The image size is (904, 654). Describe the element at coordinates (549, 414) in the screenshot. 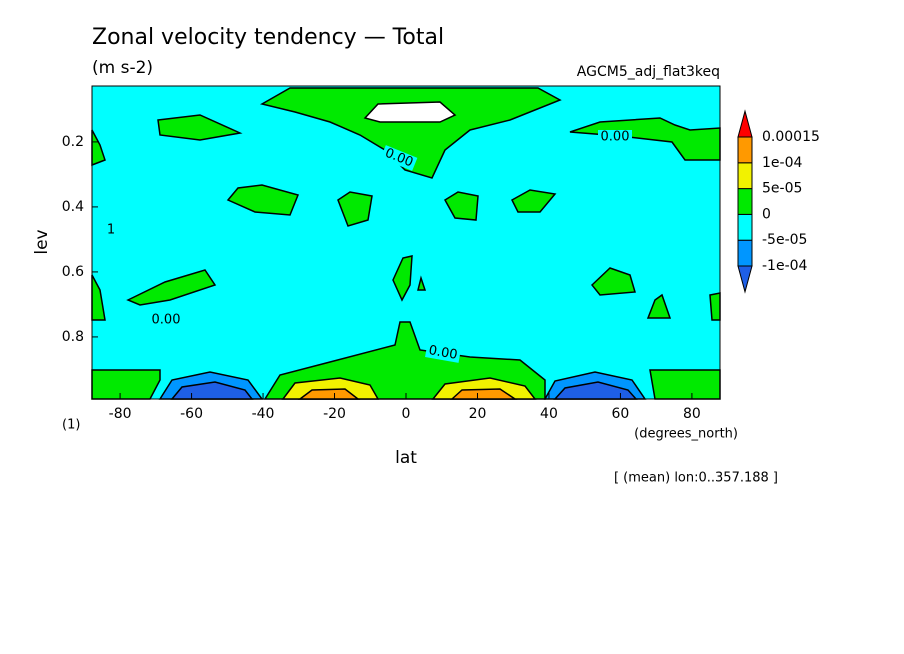

I see `x-tick-label: 40` at that location.